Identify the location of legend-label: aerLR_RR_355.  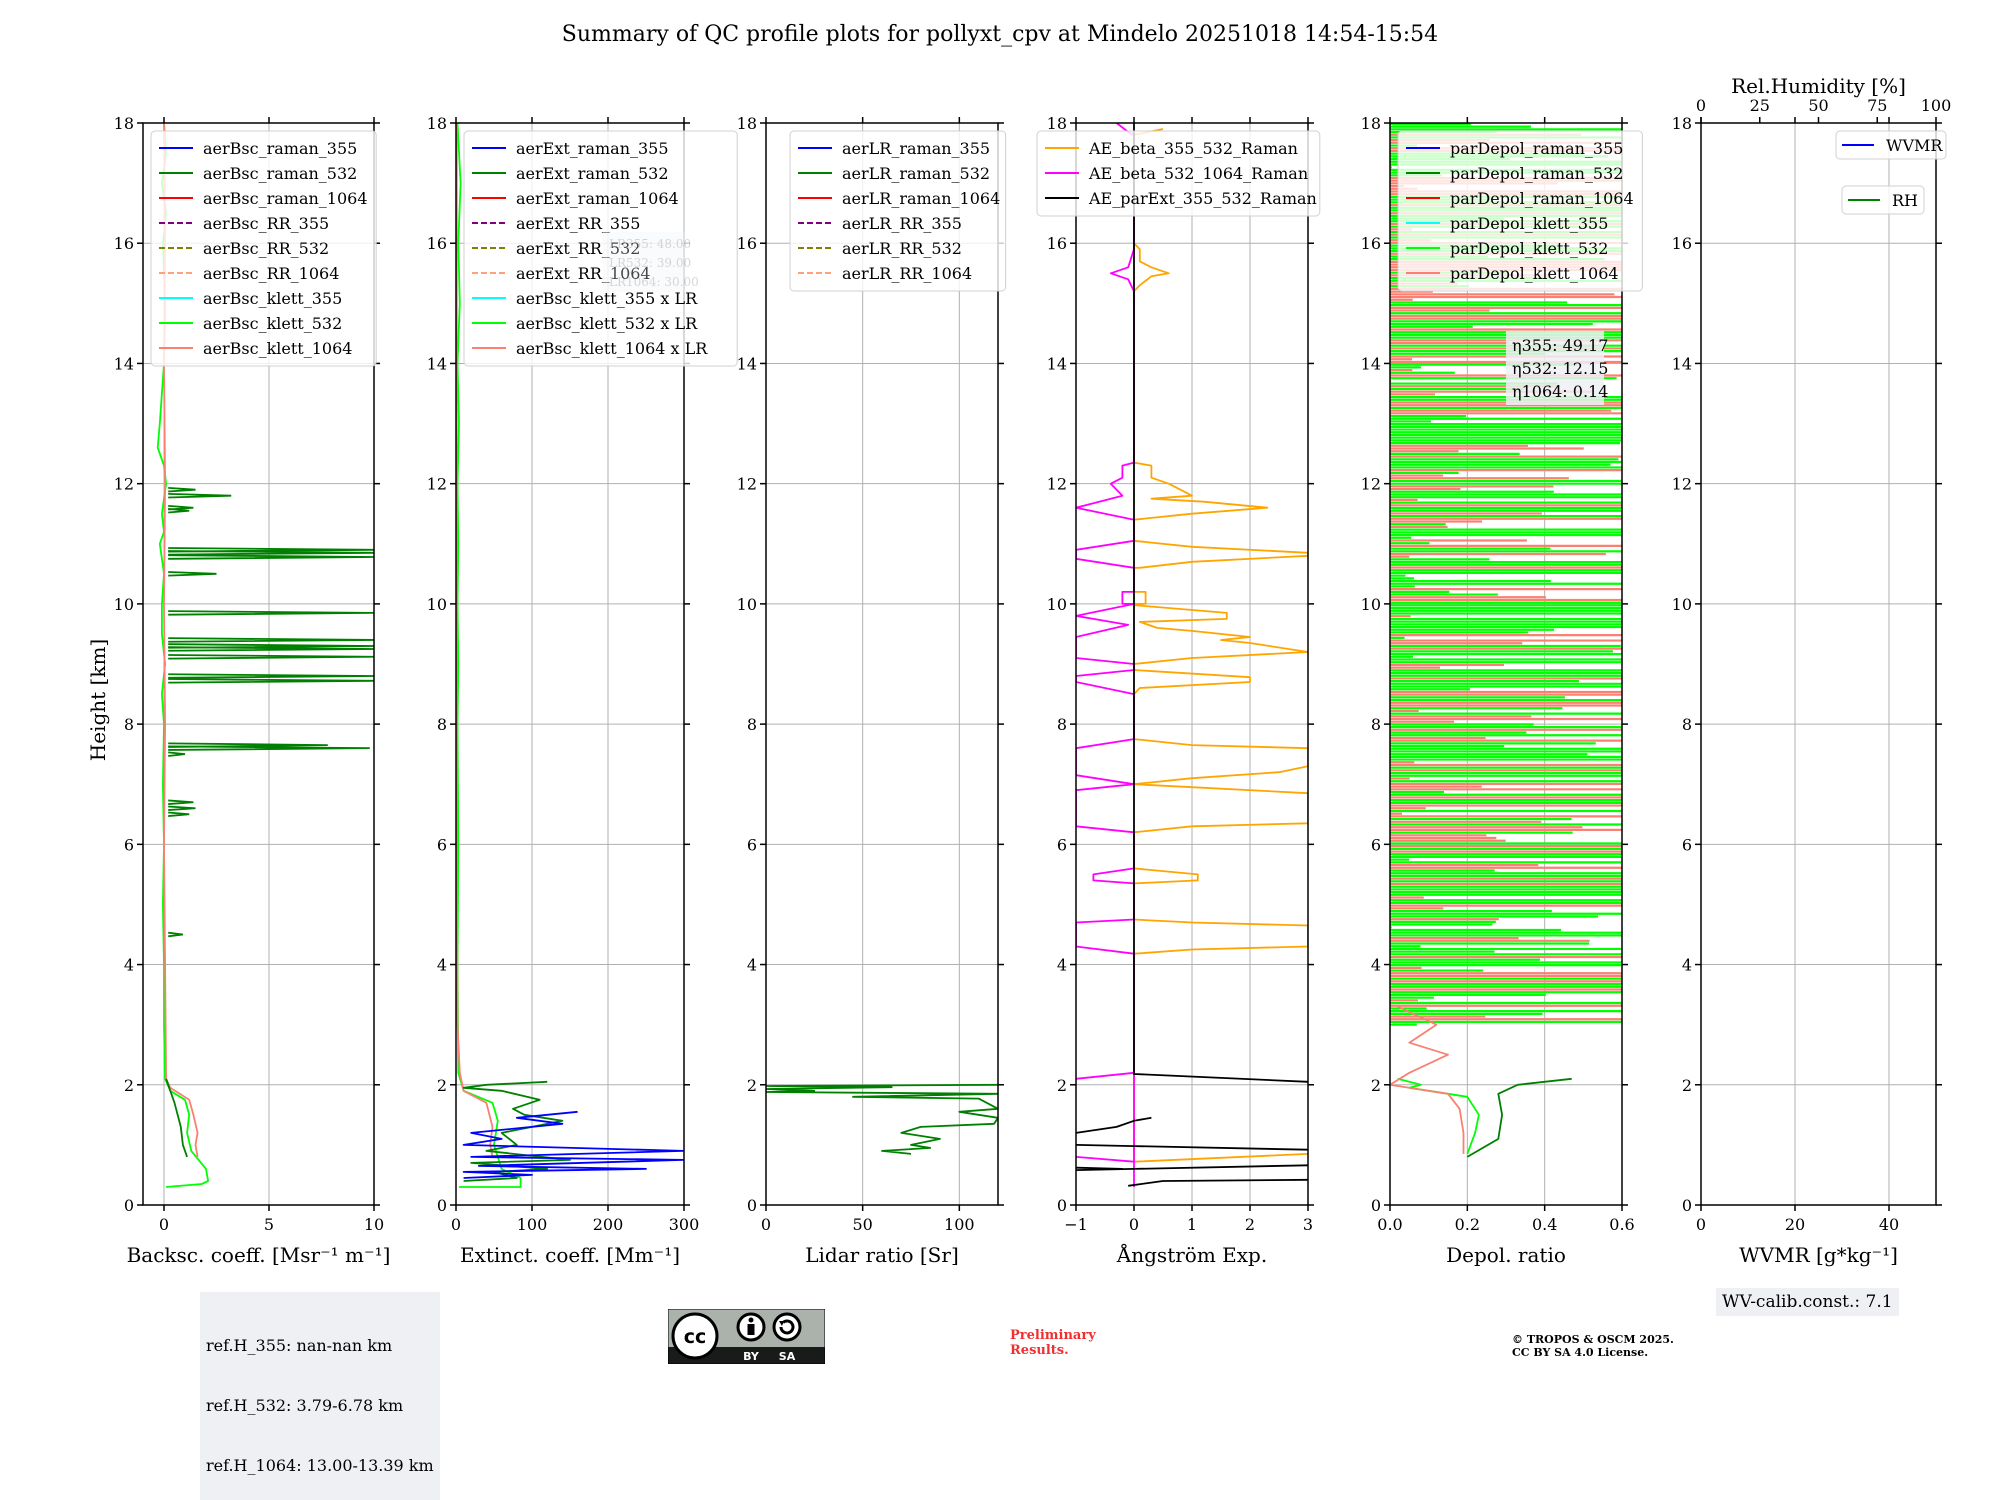
(902, 223).